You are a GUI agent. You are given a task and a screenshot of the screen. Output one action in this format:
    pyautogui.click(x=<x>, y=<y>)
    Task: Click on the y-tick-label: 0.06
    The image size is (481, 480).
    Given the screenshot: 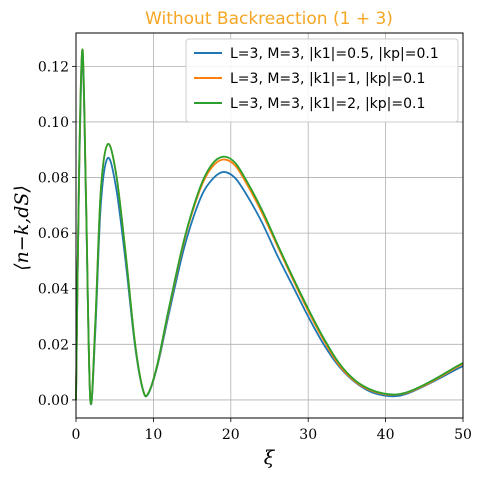 What is the action you would take?
    pyautogui.click(x=53, y=234)
    